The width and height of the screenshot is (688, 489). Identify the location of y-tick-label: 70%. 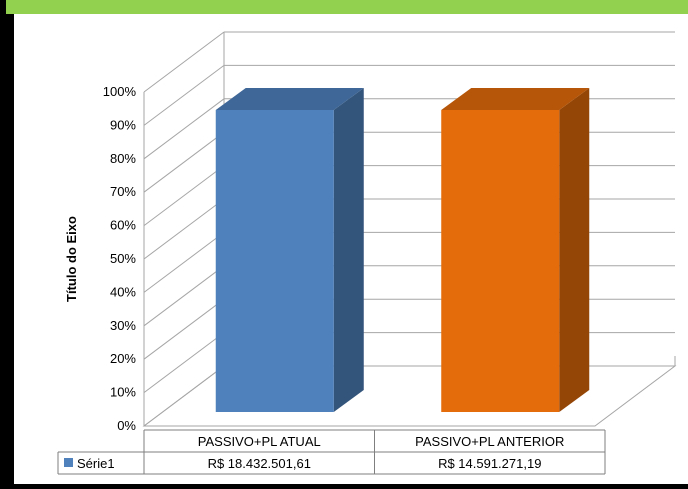
(123, 191).